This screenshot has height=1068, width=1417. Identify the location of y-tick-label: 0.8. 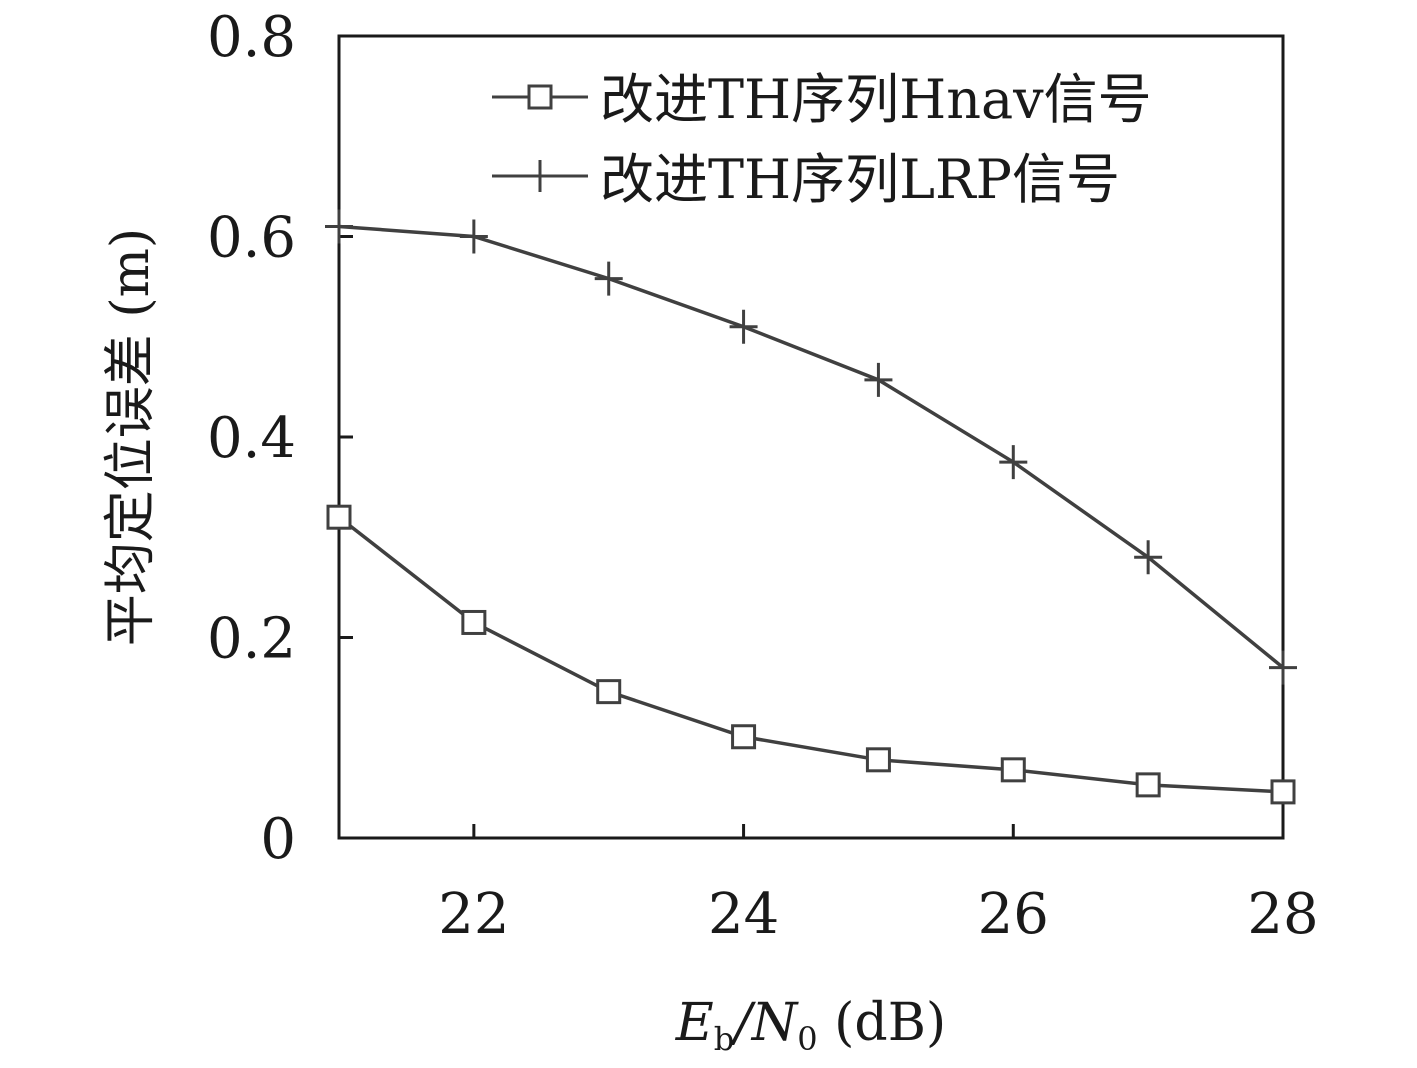
(251, 37).